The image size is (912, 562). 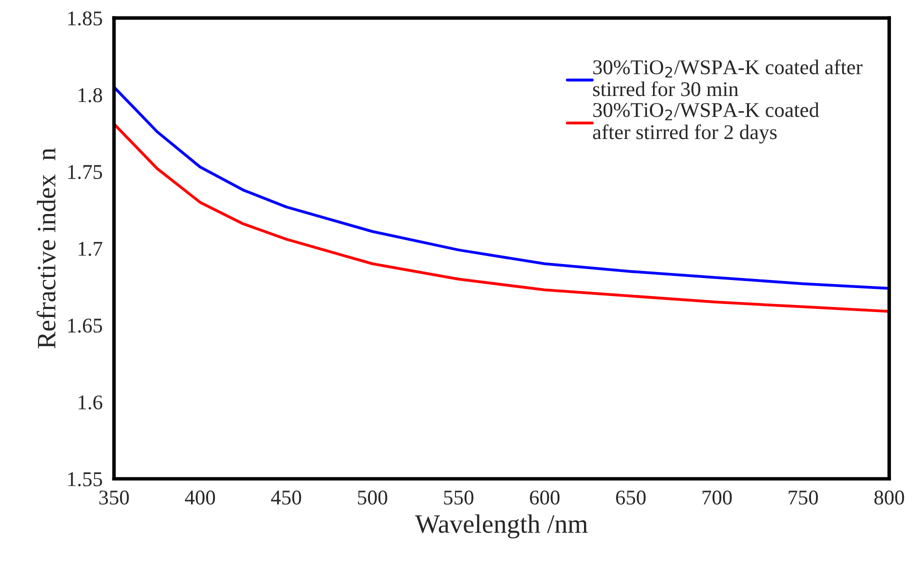 I want to click on x-axis-title: Wavelength /nm, so click(x=501, y=526).